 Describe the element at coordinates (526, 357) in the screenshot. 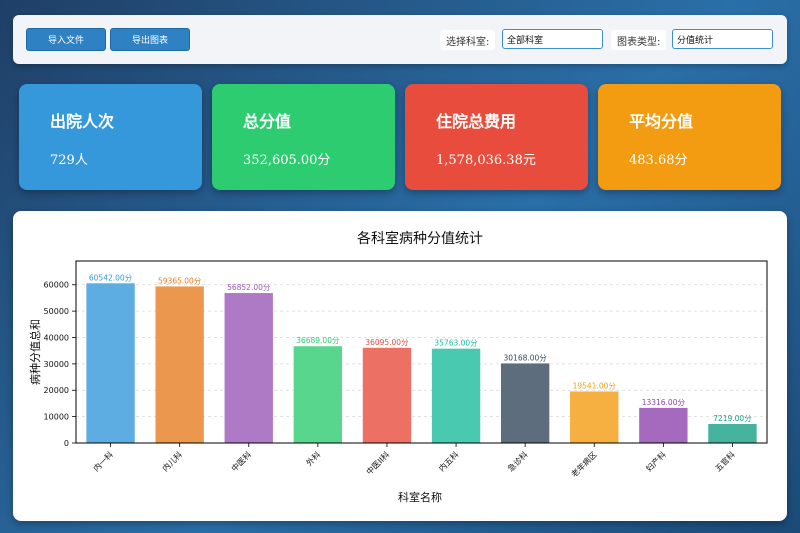

I see `bar-value-label: 30168.00分` at that location.